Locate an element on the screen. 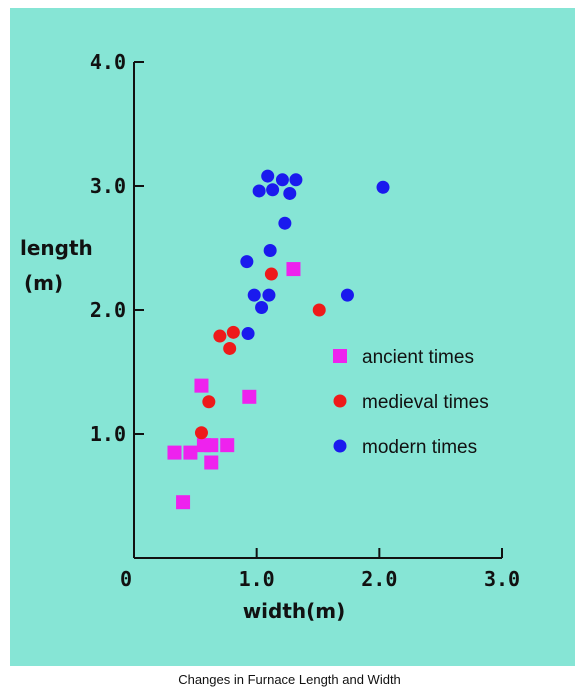 The width and height of the screenshot is (579, 689). y-axis-title-line-2: (m) is located at coordinates (43, 283).